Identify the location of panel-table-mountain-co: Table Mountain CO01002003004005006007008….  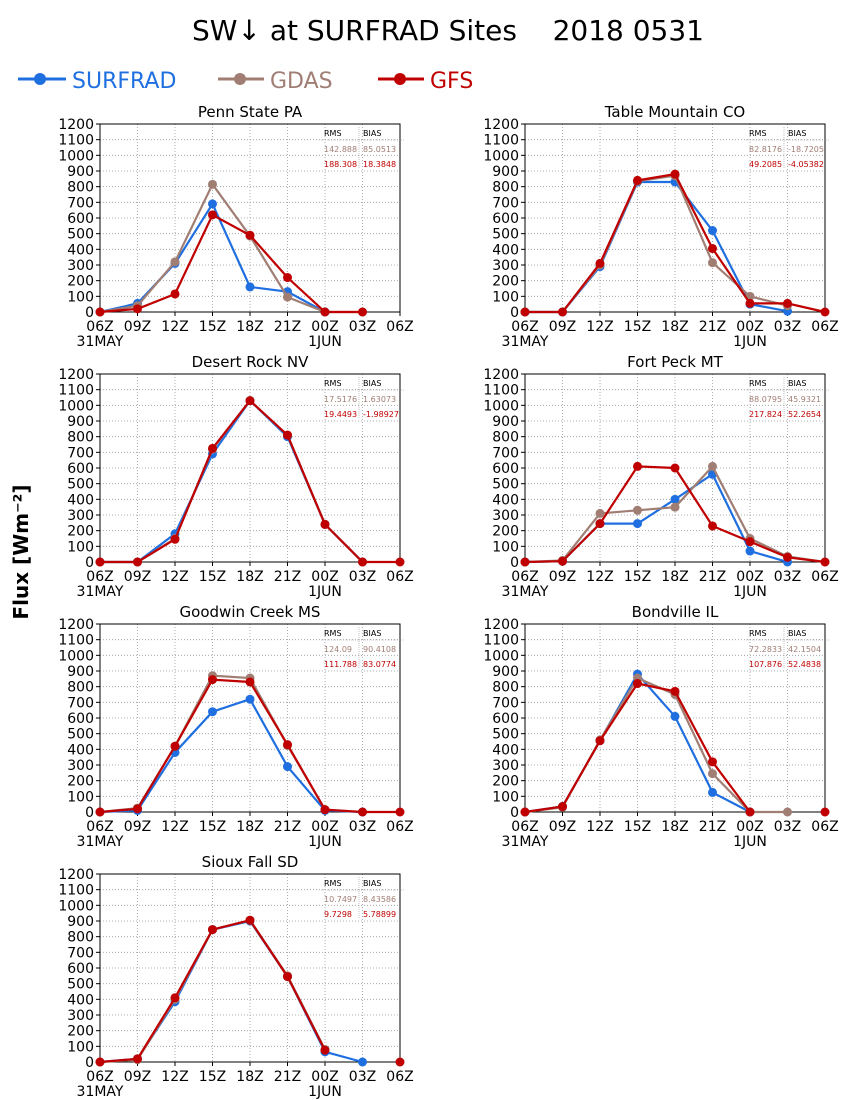
(660, 226).